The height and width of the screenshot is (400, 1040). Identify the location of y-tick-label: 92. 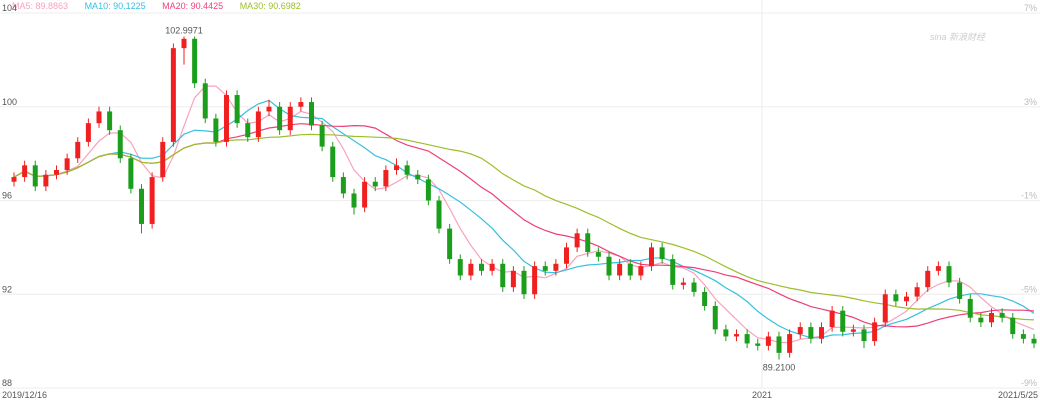
(7, 289).